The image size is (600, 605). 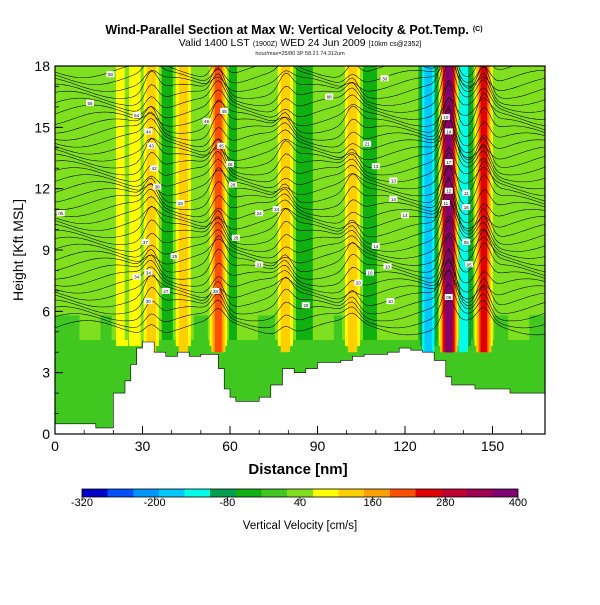 What do you see at coordinates (300, 526) in the screenshot?
I see `colorbar-label: Vertical Velocity [cm/s]` at bounding box center [300, 526].